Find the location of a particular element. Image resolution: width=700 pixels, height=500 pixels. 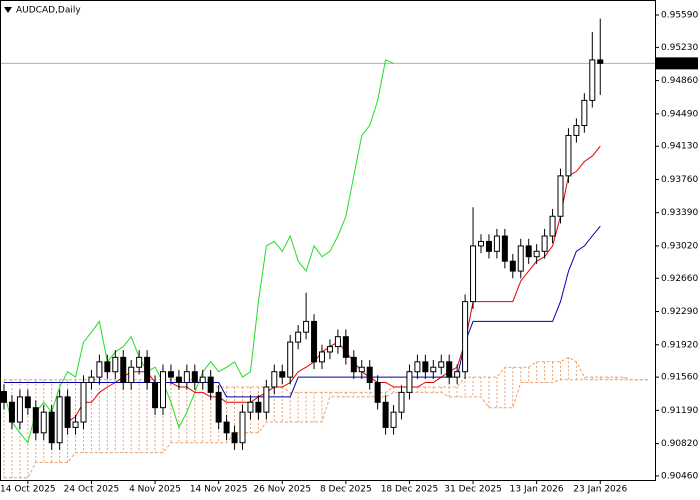

senkou-span-a is located at coordinates (326, 374).